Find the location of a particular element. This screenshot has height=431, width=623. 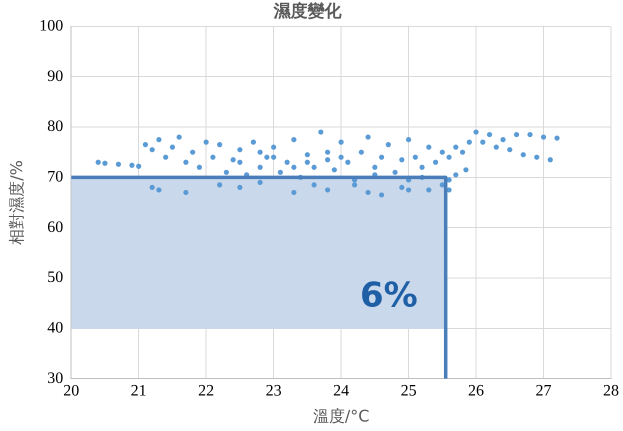

y-tick-label: 90 is located at coordinates (55, 76).